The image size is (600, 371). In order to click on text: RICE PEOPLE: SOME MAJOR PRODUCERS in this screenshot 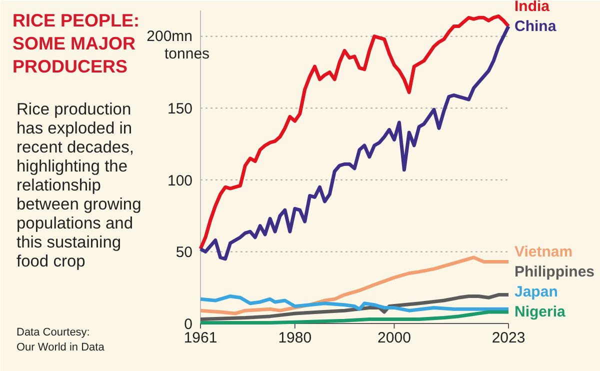, I will do `click(76, 43)`.